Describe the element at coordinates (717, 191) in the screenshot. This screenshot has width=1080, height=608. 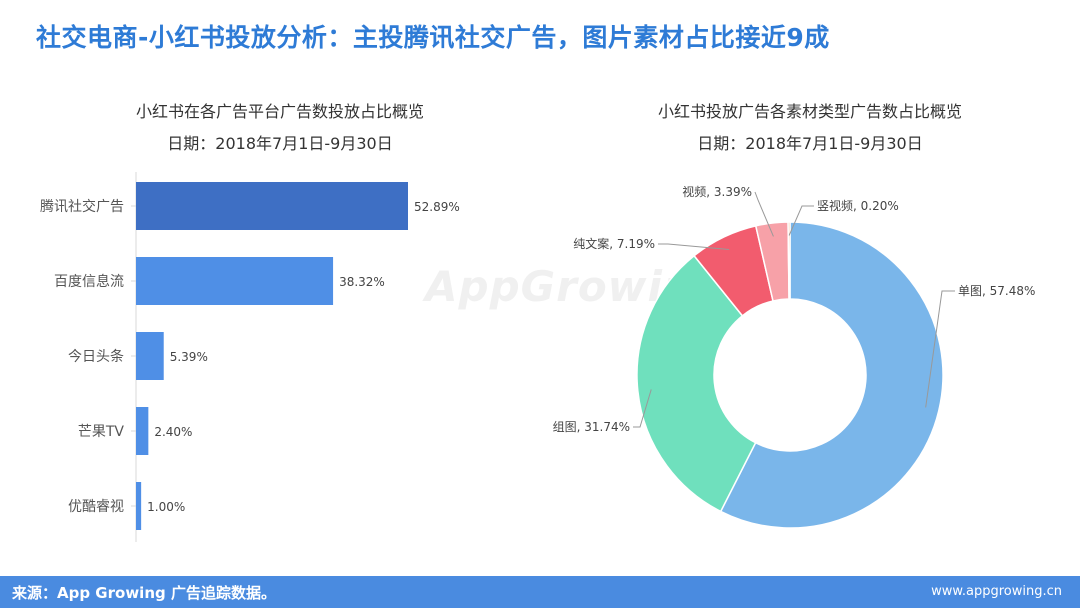
I see `donut-slice-label: 视频, 3.39%` at that location.